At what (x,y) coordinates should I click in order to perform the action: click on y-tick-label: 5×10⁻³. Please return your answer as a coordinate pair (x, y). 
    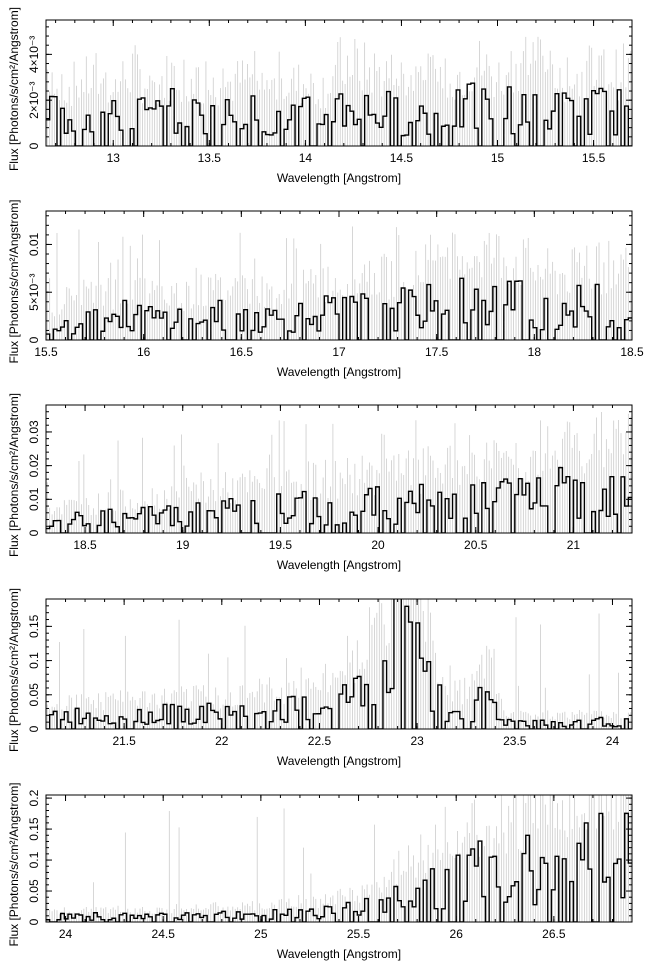
    Looking at the image, I should click on (34, 292).